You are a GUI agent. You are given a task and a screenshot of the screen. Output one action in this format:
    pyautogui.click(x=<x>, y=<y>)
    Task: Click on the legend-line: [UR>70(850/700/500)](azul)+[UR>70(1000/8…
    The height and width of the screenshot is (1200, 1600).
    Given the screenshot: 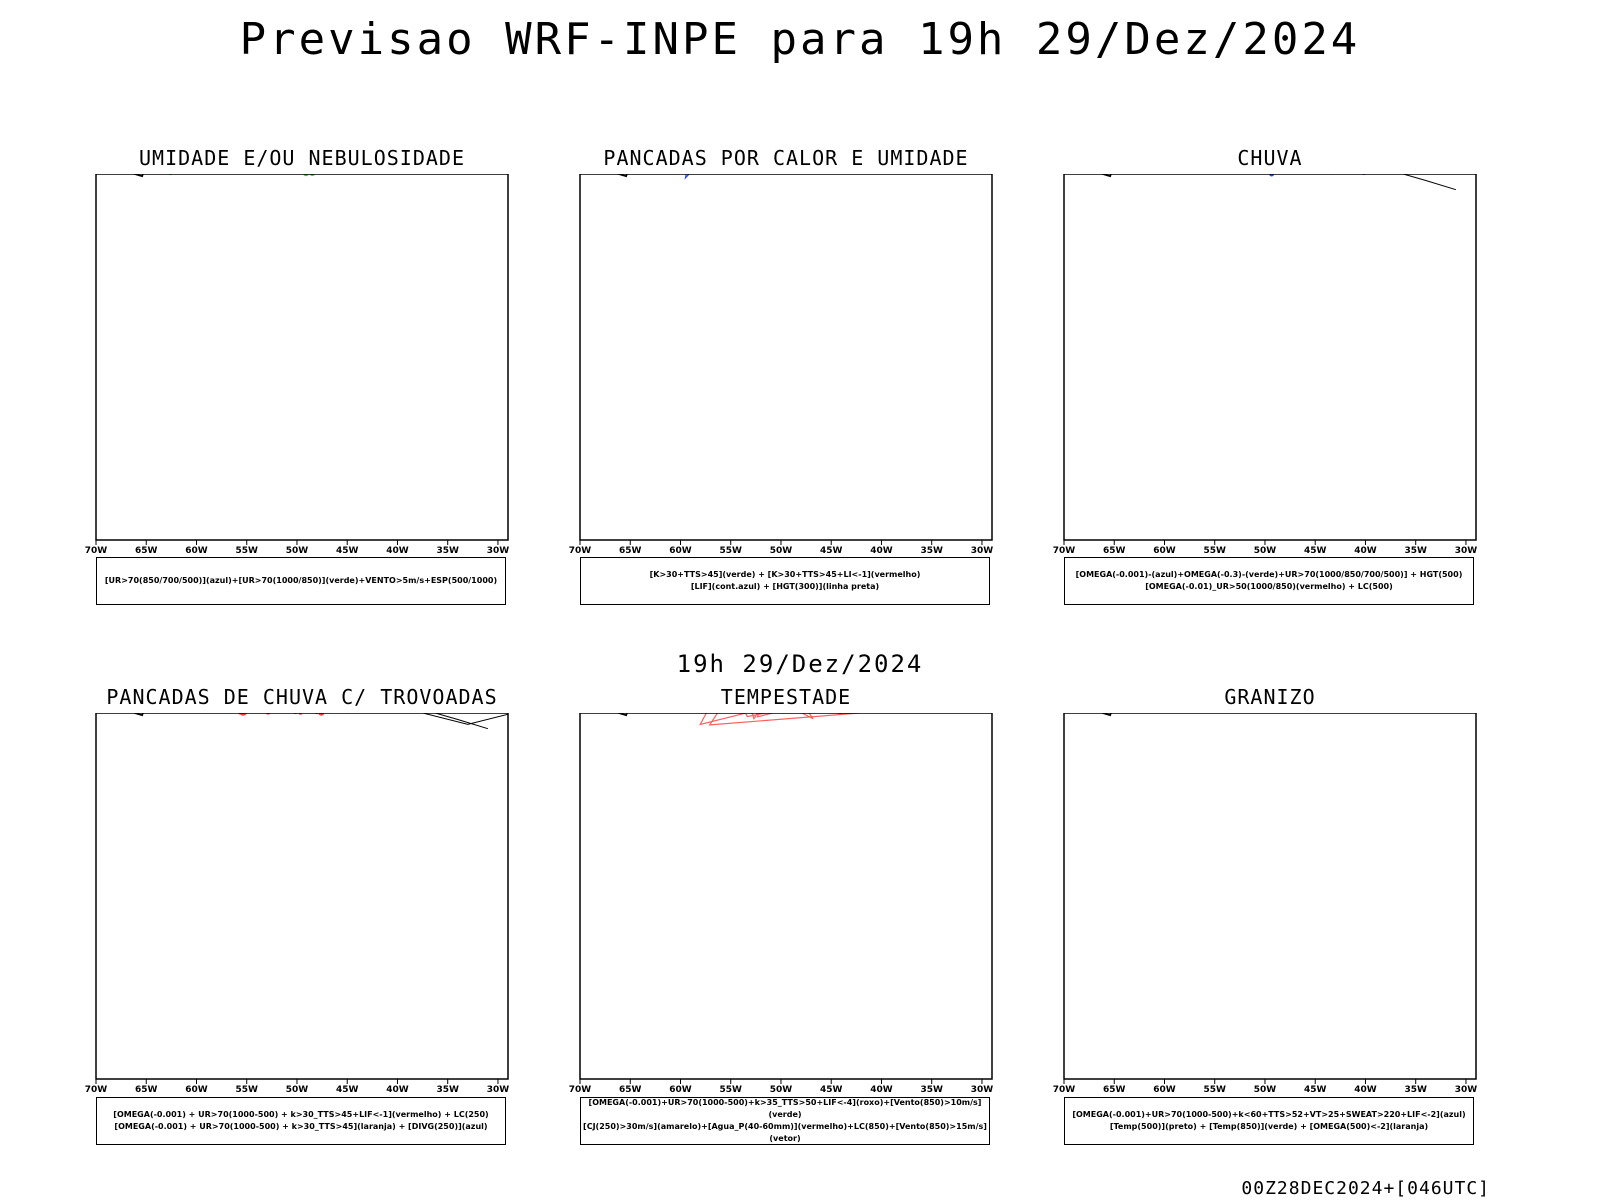 What is the action you would take?
    pyautogui.click(x=301, y=580)
    